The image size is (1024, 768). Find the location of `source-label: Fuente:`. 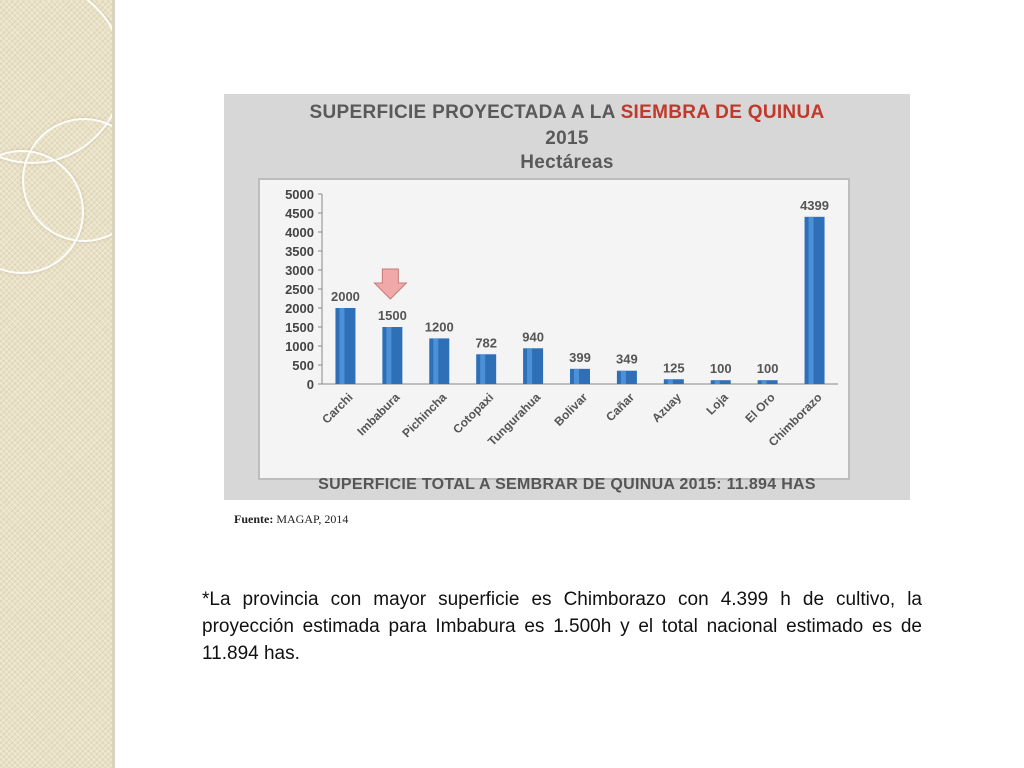

source-label: Fuente: is located at coordinates (254, 519).